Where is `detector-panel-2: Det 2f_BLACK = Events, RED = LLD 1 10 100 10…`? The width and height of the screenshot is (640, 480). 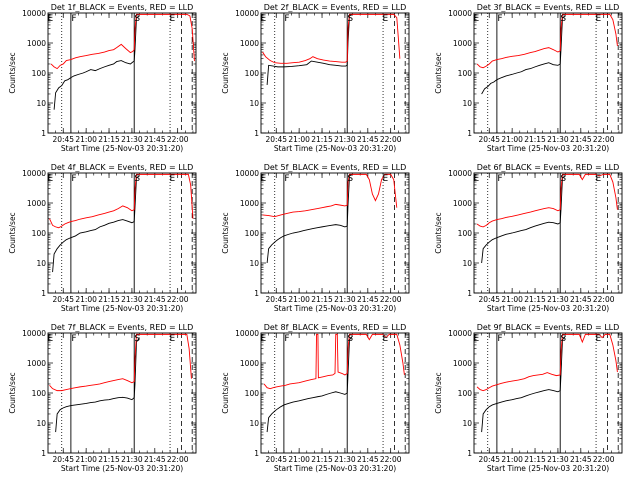 detector-panel-2: Det 2f_BLACK = Events, RED = LLD 1 10 100 10… is located at coordinates (315, 78).